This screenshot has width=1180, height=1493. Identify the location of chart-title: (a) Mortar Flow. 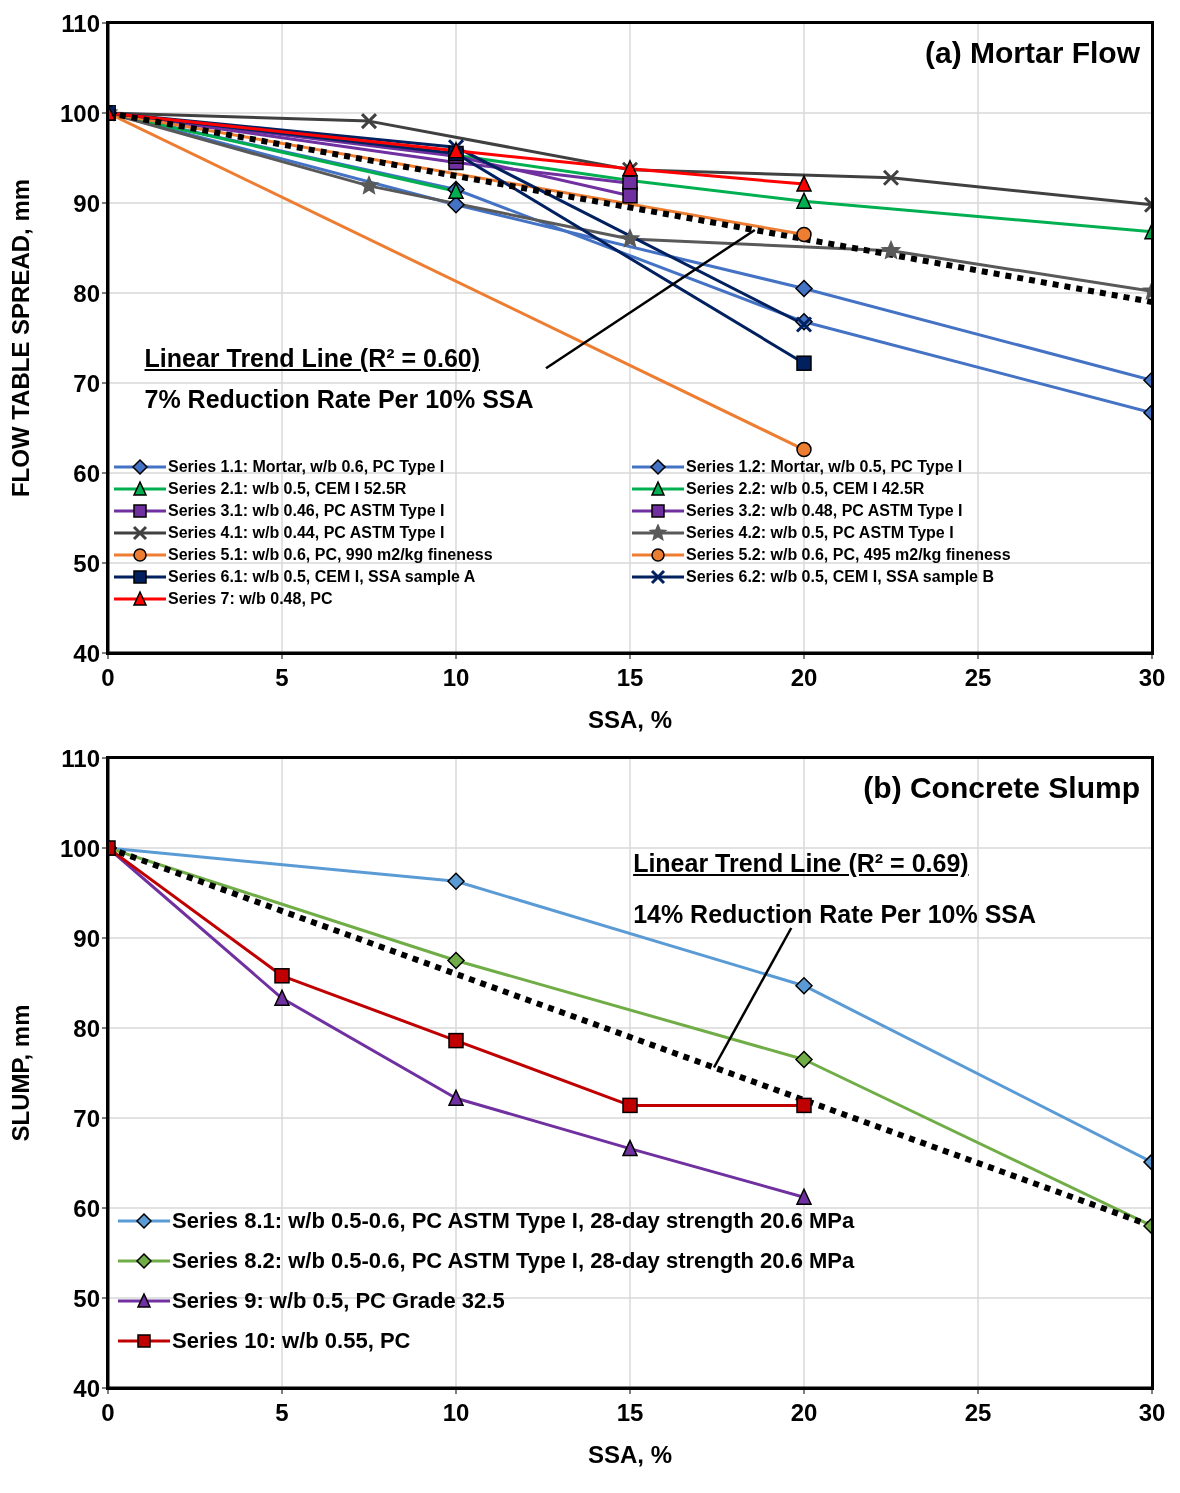
(1032, 52).